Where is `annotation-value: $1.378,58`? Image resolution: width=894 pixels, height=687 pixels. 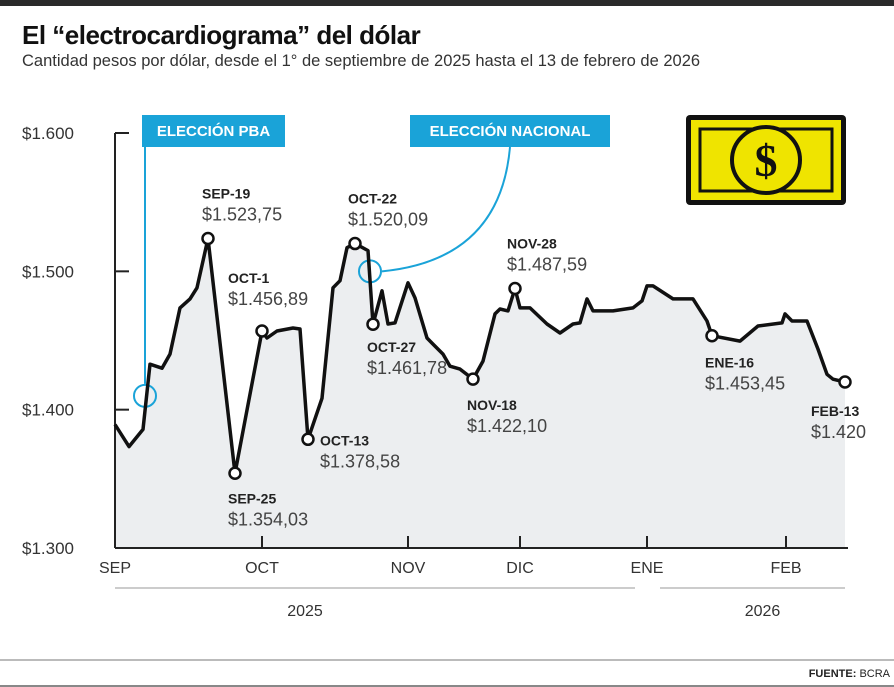
annotation-value: $1.378,58 is located at coordinates (360, 461).